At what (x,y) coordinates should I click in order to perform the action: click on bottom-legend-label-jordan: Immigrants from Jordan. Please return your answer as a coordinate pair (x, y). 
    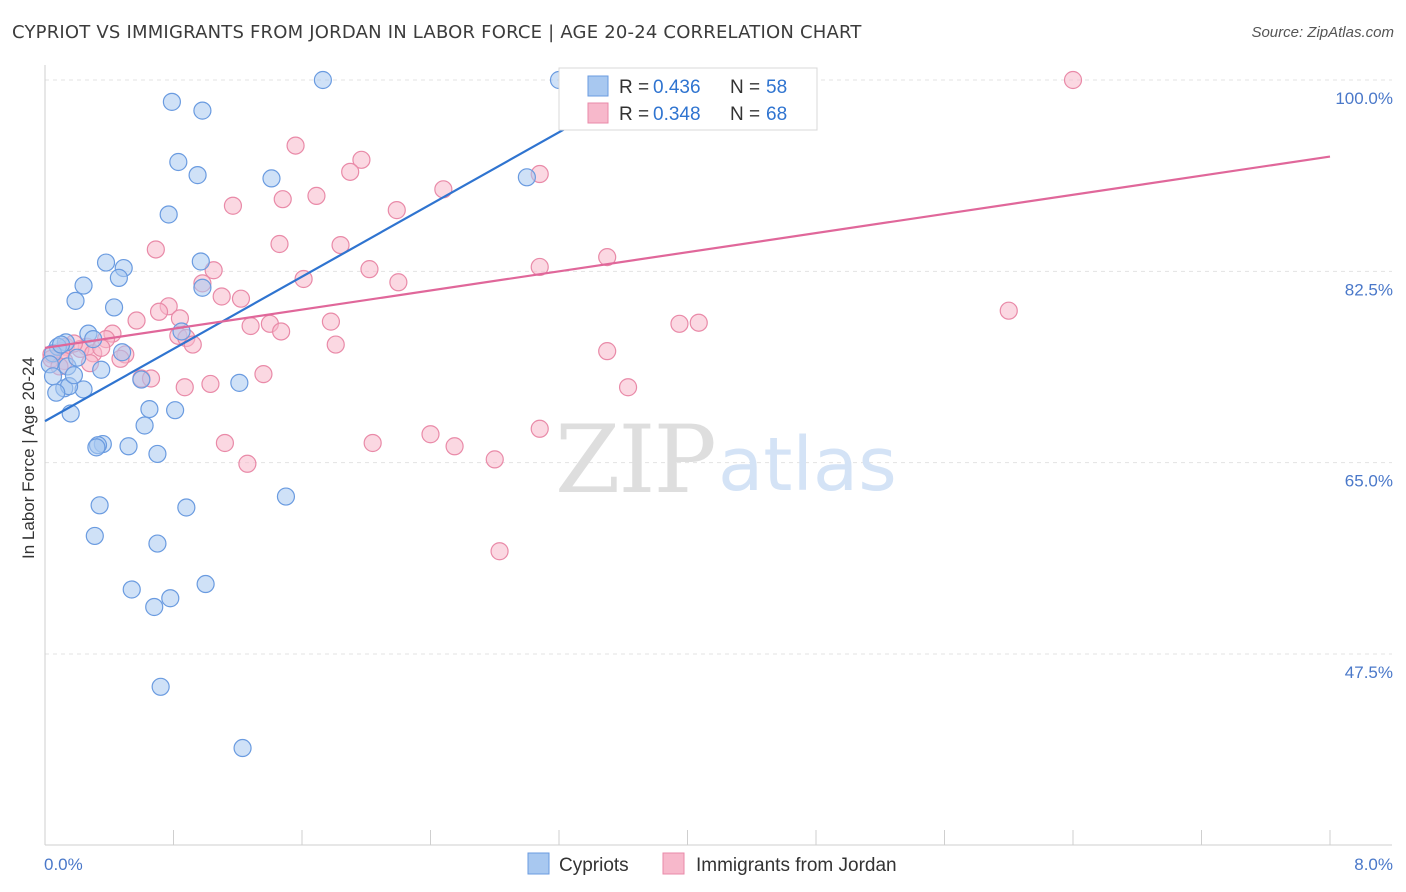
    Looking at the image, I should click on (796, 865).